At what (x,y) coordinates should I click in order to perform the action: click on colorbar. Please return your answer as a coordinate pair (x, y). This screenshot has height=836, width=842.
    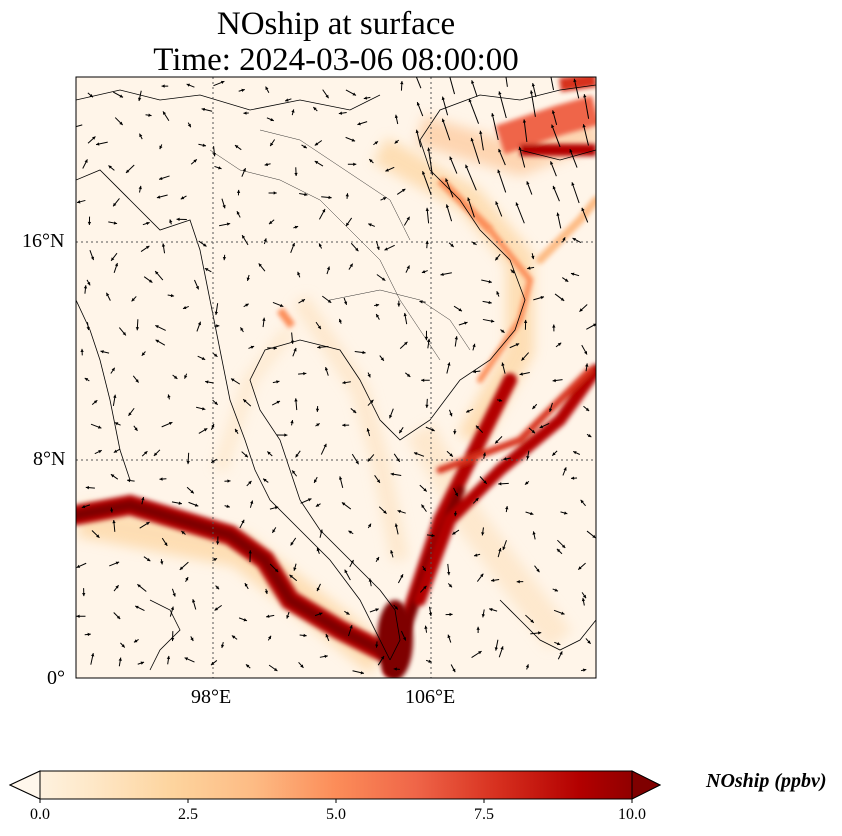
    Looking at the image, I should click on (335, 785).